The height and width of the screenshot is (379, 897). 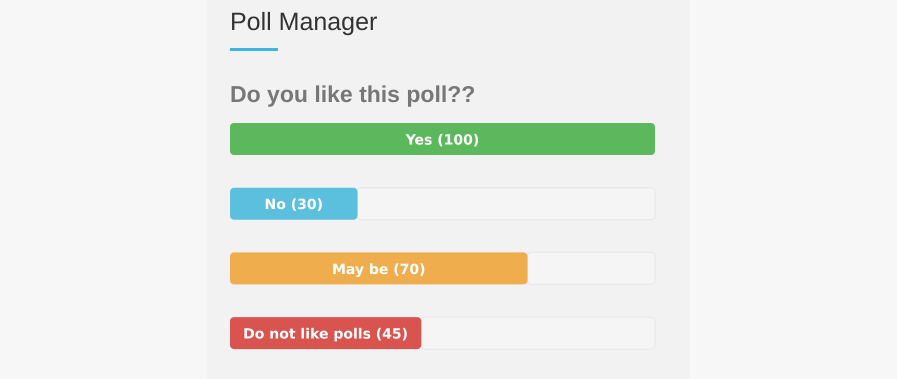 I want to click on data-label: Yes (100), so click(x=442, y=140).